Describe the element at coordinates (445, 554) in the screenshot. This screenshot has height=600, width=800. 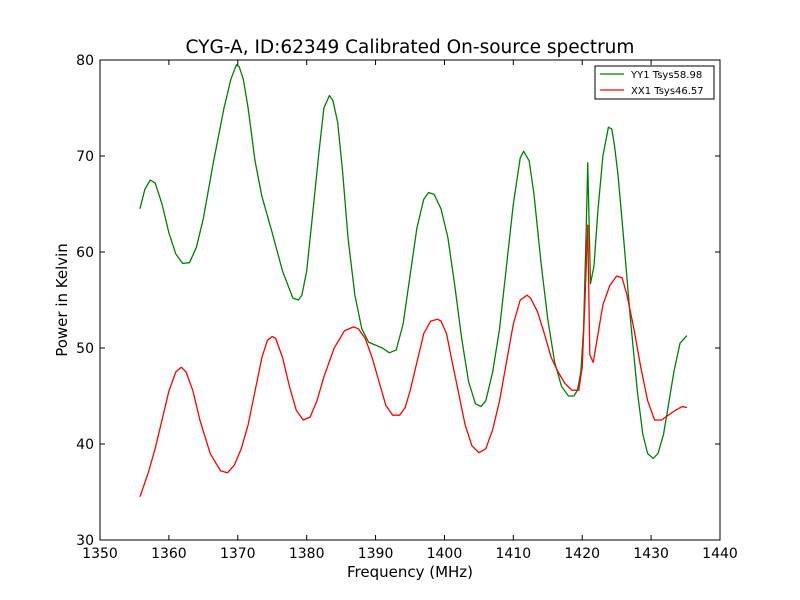
I see `x-tick-label: 1400` at that location.